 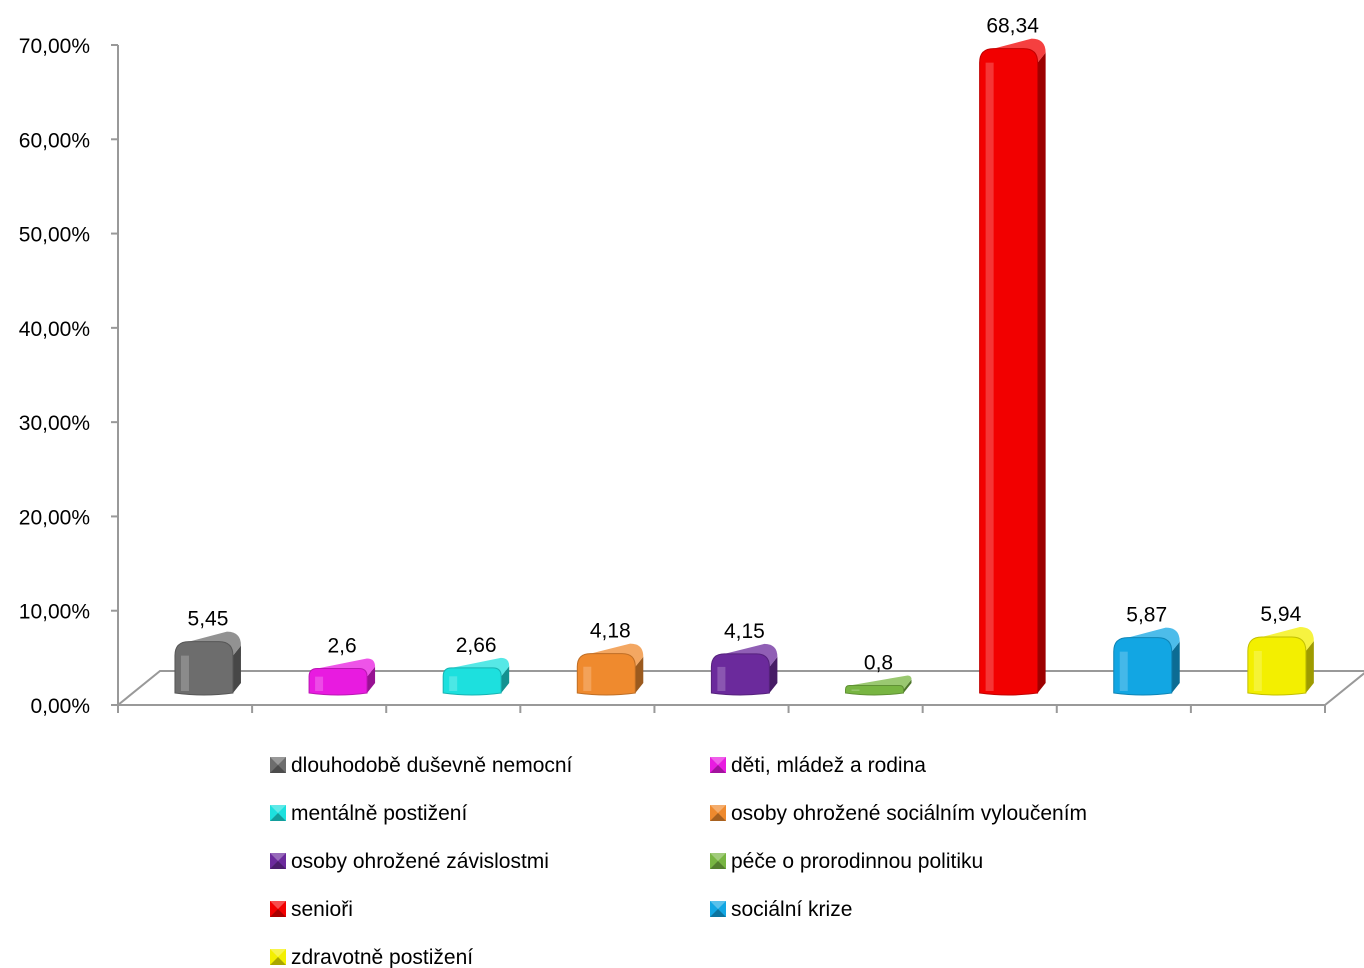 I want to click on y-tick-label: 30,00%, so click(x=54, y=423).